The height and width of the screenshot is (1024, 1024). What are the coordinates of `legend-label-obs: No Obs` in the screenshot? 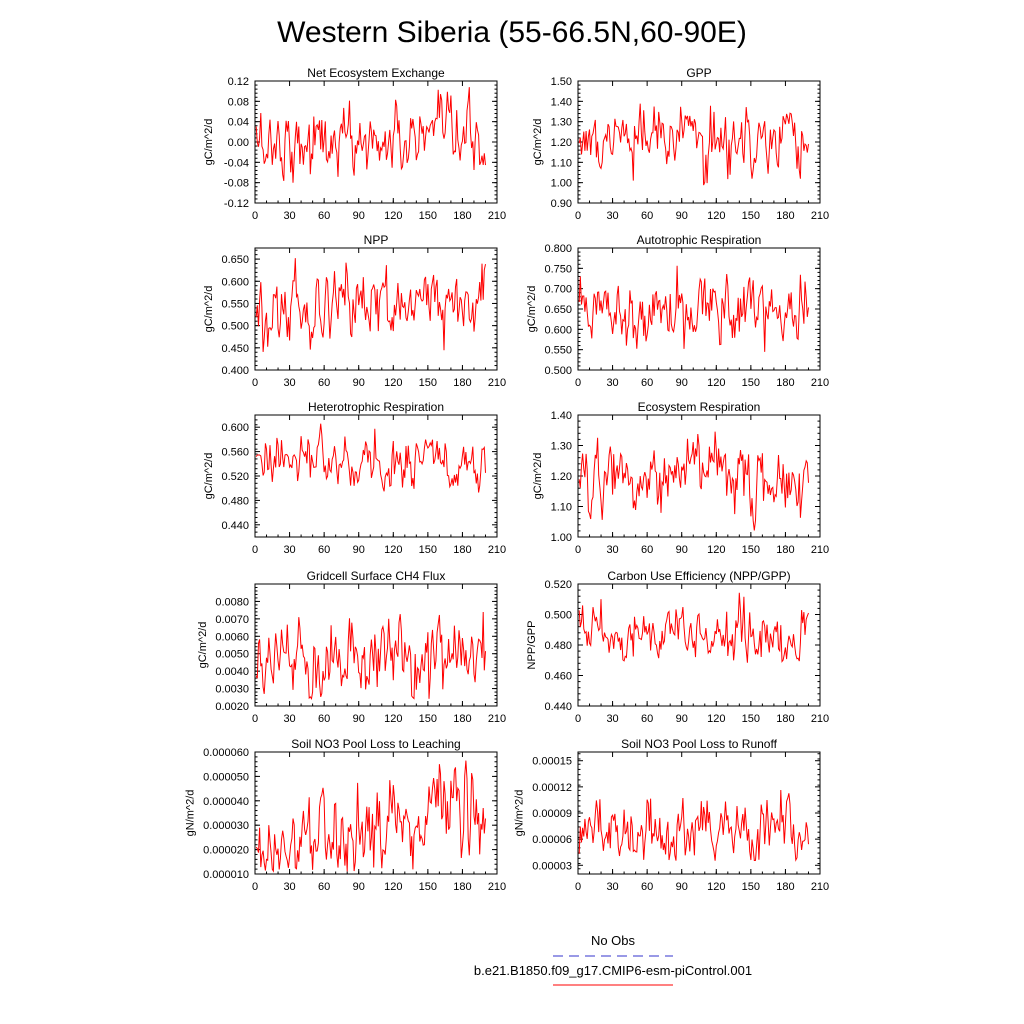 It's located at (613, 940).